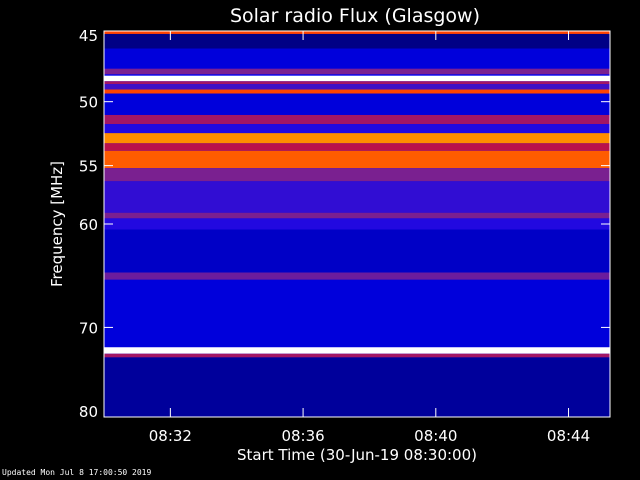 This screenshot has width=640, height=480. What do you see at coordinates (88, 103) in the screenshot?
I see `y-tick-label-1: 50` at bounding box center [88, 103].